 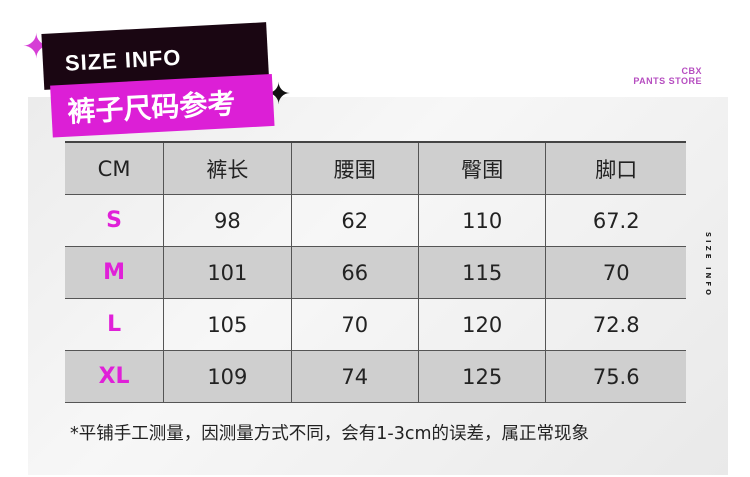 I want to click on cell: 98, so click(x=227, y=220).